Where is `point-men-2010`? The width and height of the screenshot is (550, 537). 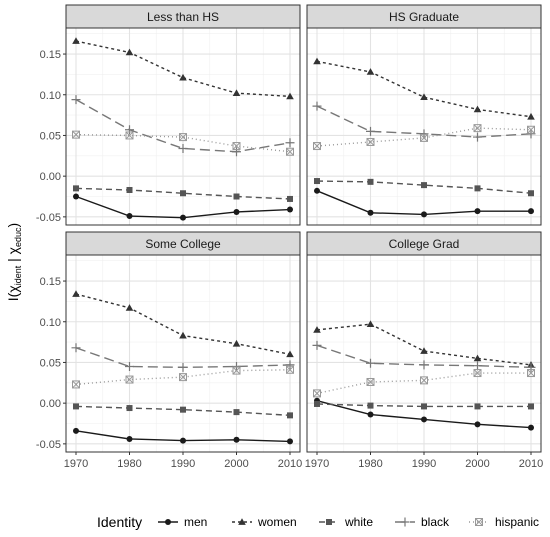 point-men-2010 is located at coordinates (531, 427).